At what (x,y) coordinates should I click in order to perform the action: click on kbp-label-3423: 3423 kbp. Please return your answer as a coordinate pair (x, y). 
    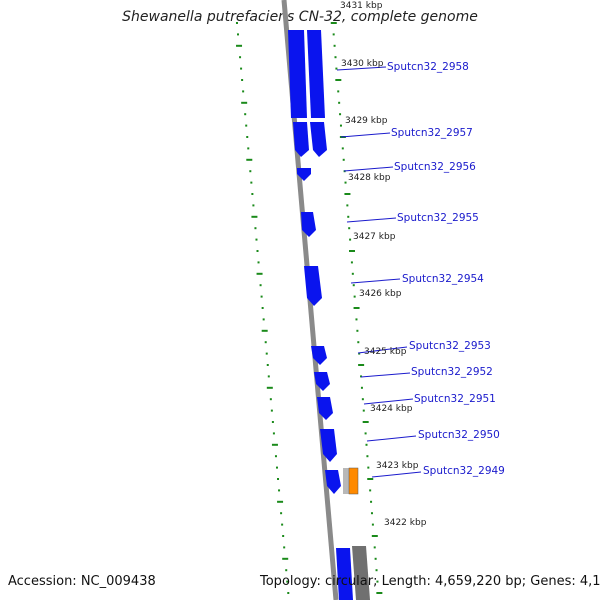
    Looking at the image, I should click on (397, 466).